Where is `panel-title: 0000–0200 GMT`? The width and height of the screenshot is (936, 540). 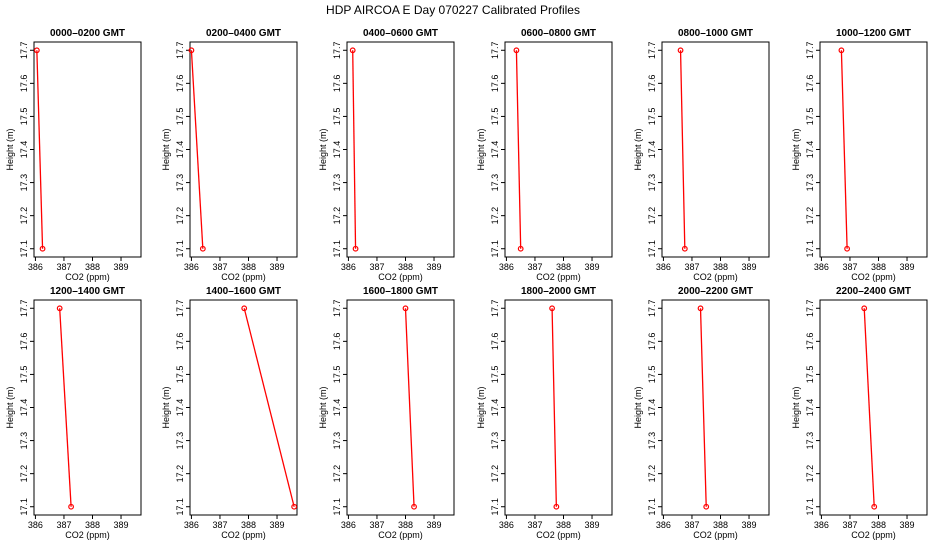 panel-title: 0000–0200 GMT is located at coordinates (87, 33).